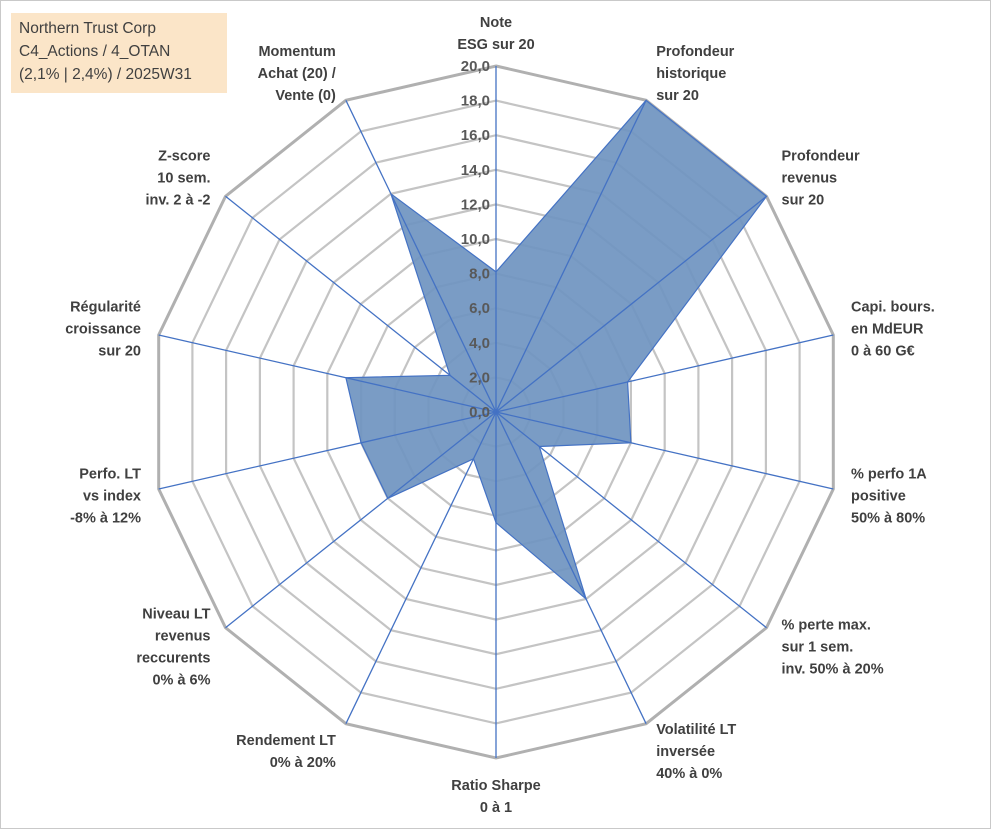 This screenshot has width=991, height=829. I want to click on info-company-name: Northern Trust Corp, so click(87, 28).